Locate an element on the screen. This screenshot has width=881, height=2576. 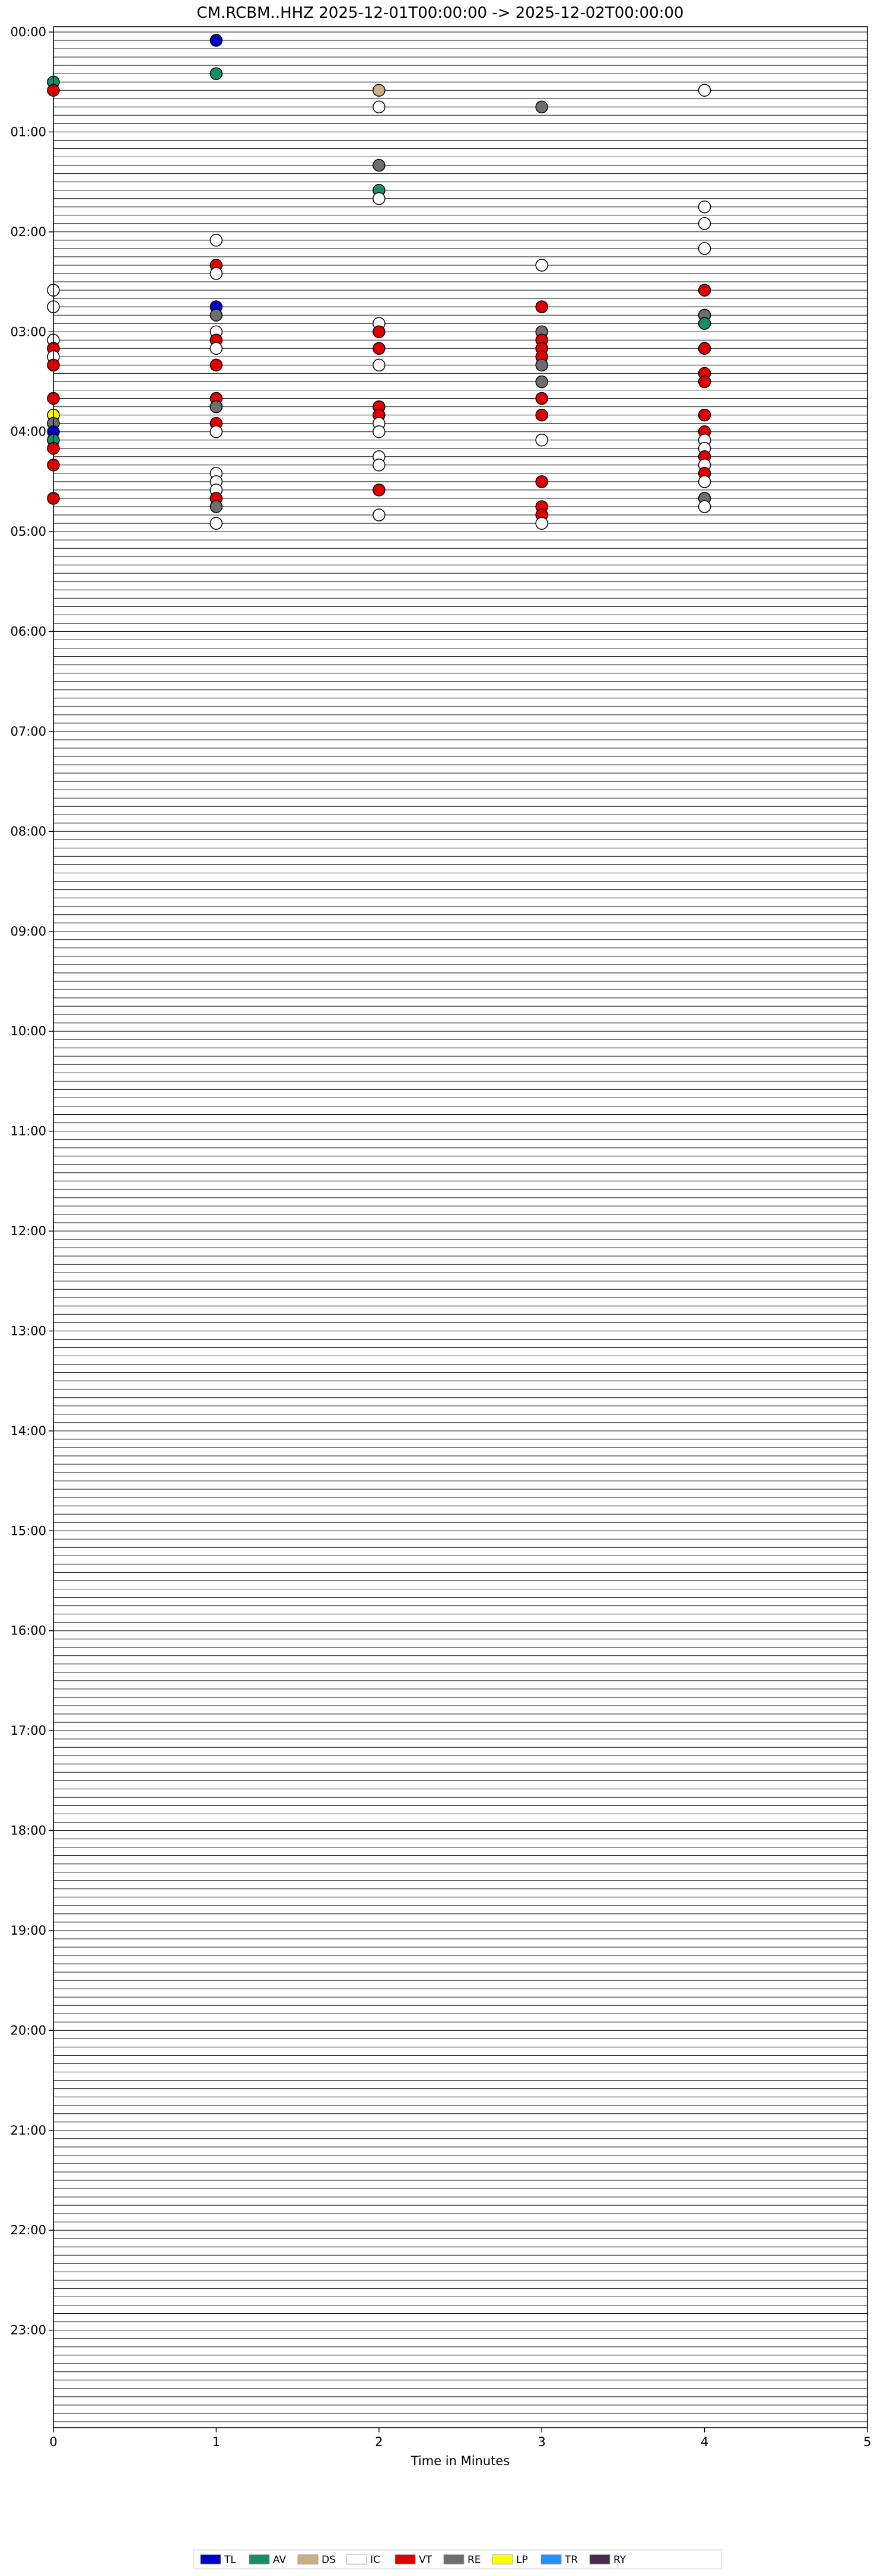
y-tick-label: 18:00 is located at coordinates (28, 1831).